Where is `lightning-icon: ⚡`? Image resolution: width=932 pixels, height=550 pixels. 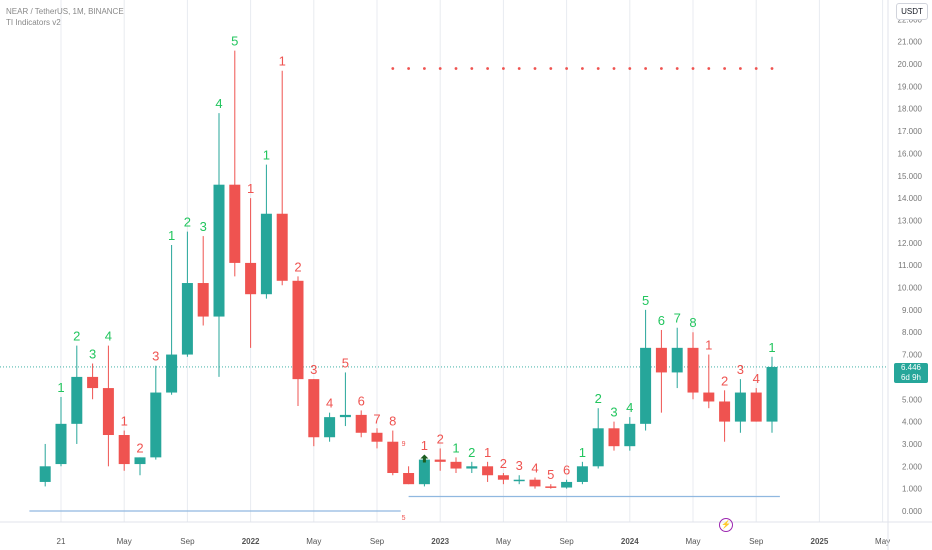
lightning-icon: ⚡ is located at coordinates (726, 525).